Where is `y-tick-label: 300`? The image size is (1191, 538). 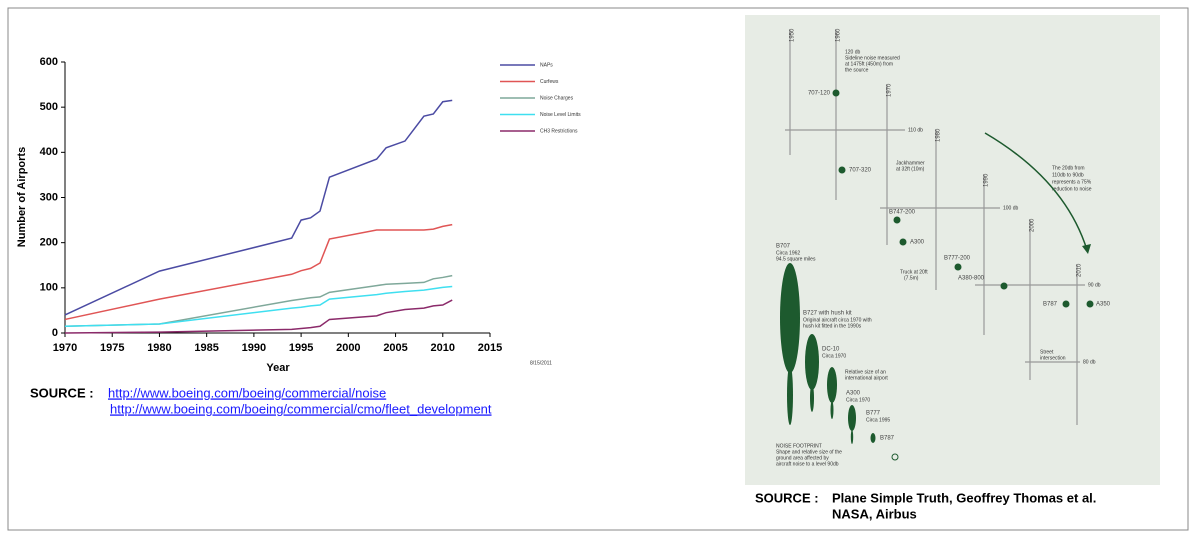 y-tick-label: 300 is located at coordinates (49, 197).